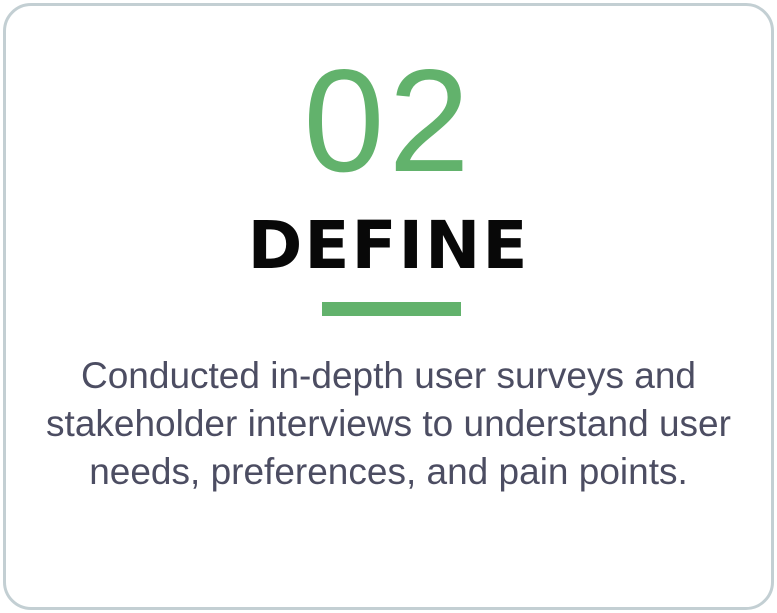 The height and width of the screenshot is (613, 777). I want to click on accent-divider, so click(391, 309).